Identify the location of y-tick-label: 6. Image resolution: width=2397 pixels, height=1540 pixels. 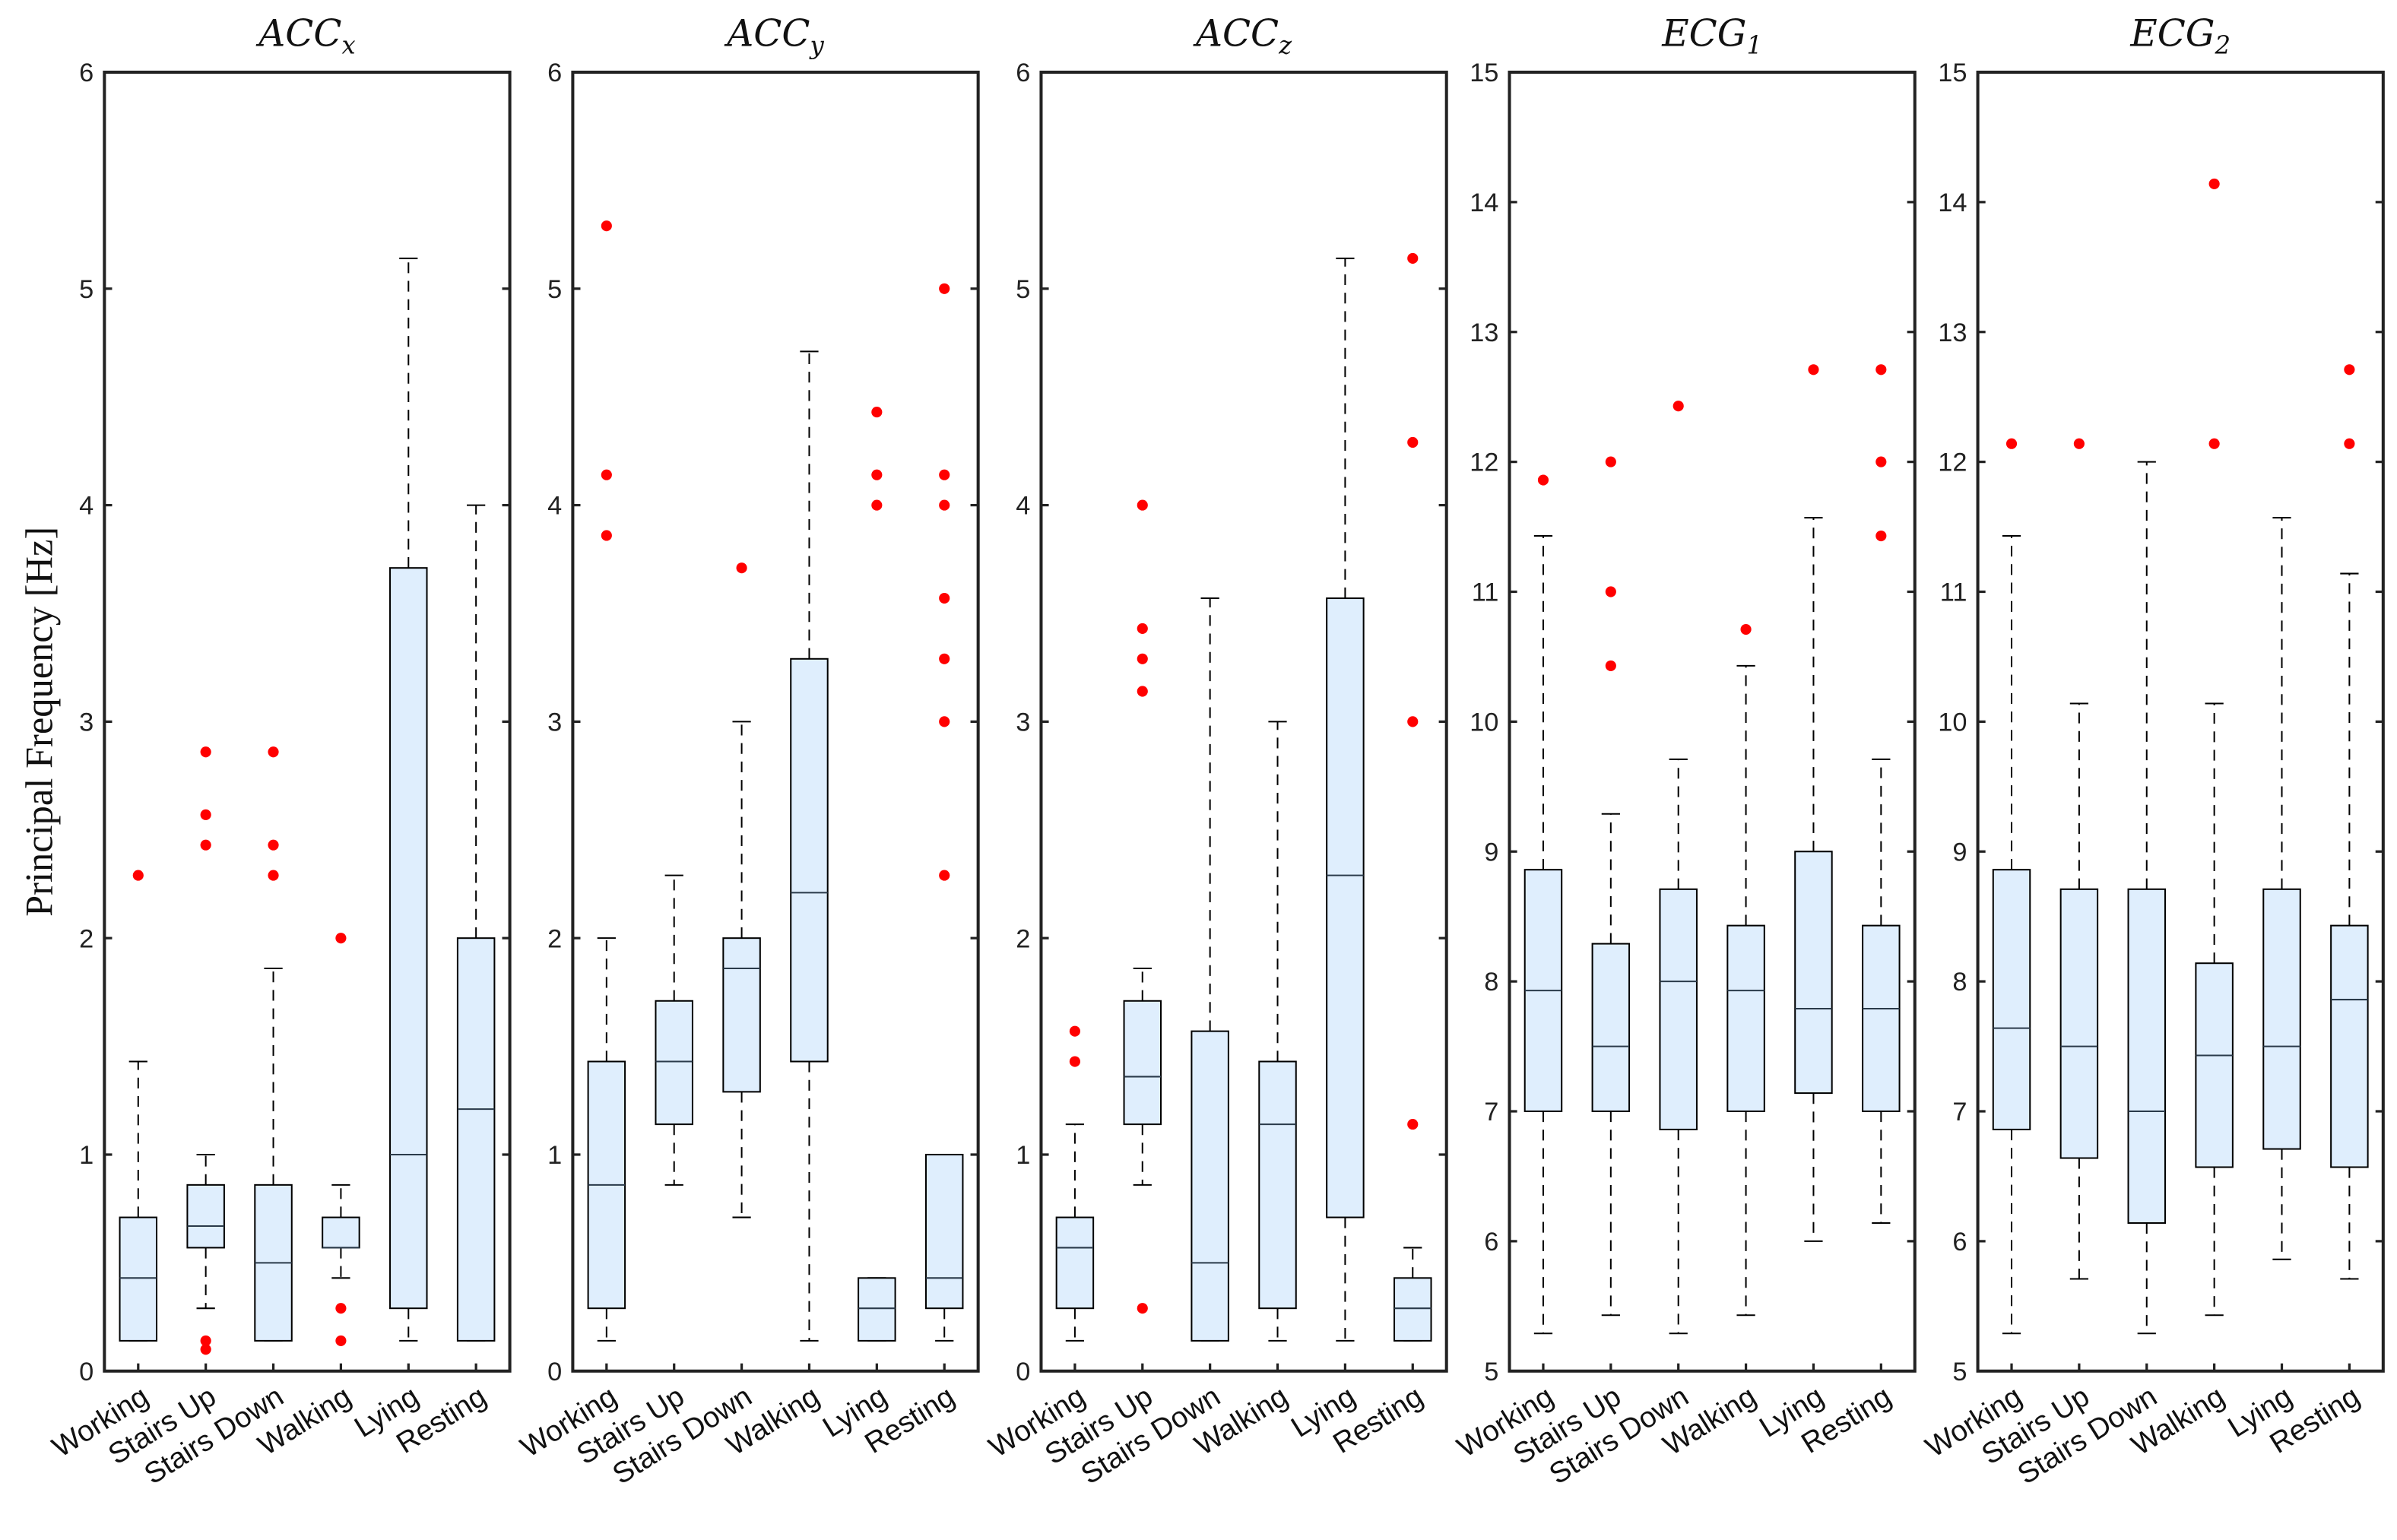
(1023, 73).